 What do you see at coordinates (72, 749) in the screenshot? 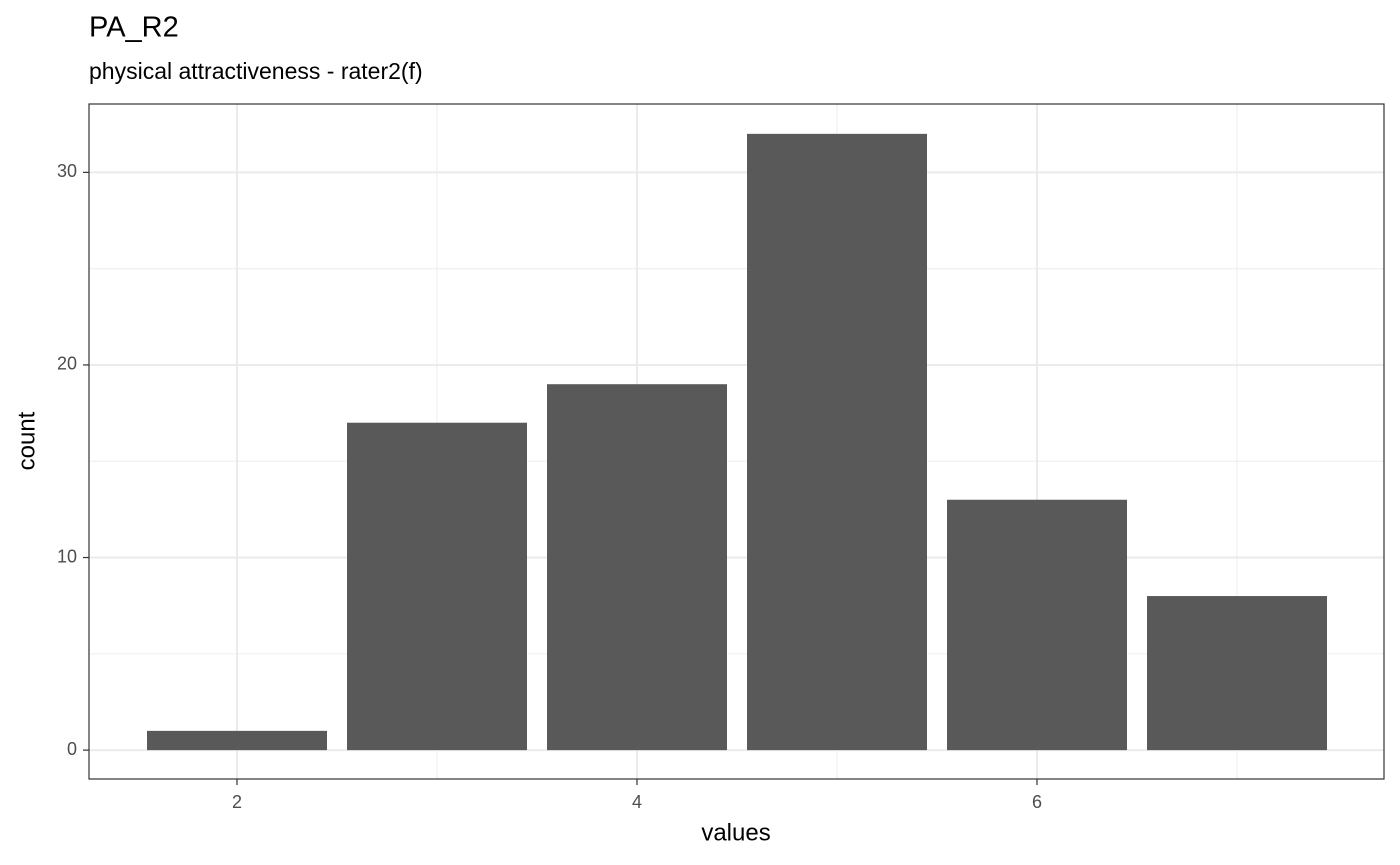
I see `y-tick-label: 0` at bounding box center [72, 749].